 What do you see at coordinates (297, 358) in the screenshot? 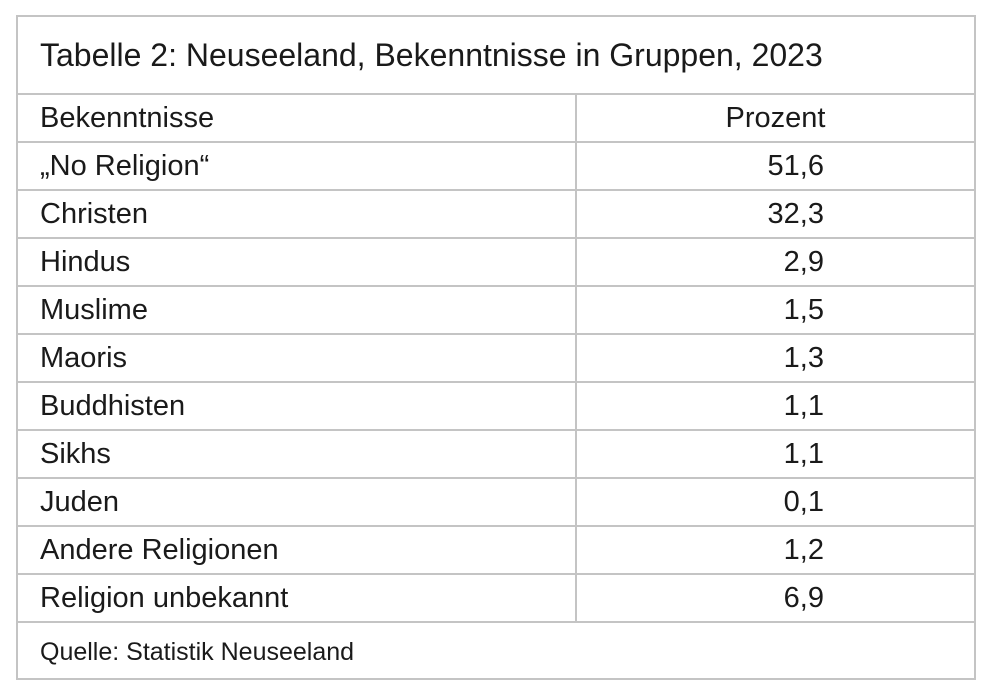
I see `label-cell: Maoris` at bounding box center [297, 358].